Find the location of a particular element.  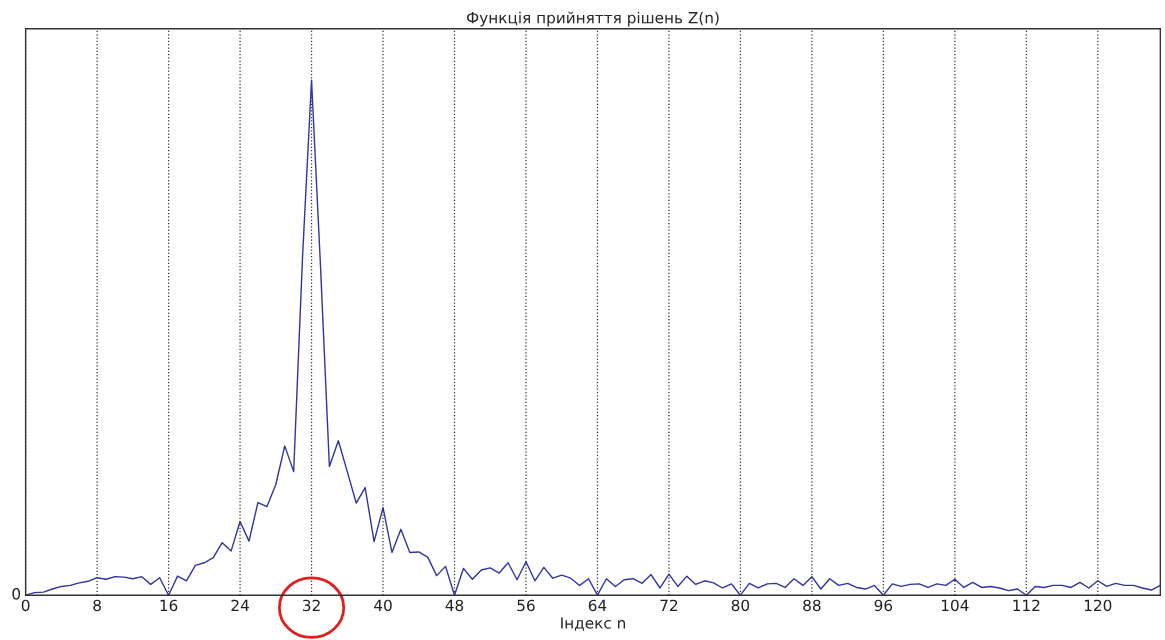

x-tick-label: 104 is located at coordinates (955, 605).